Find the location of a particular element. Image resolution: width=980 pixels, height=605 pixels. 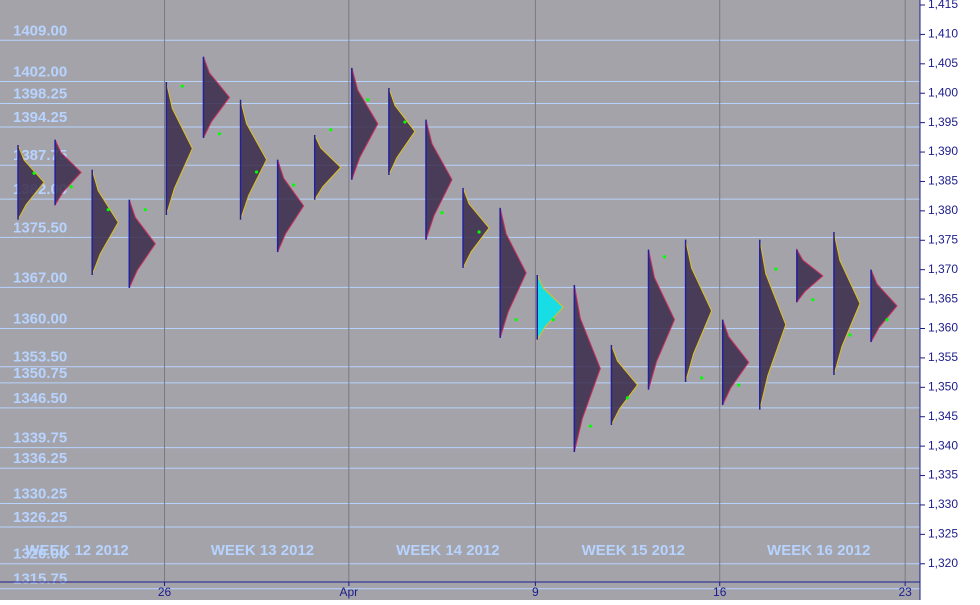

week-label: WEEK 14 2012 is located at coordinates (447, 550).